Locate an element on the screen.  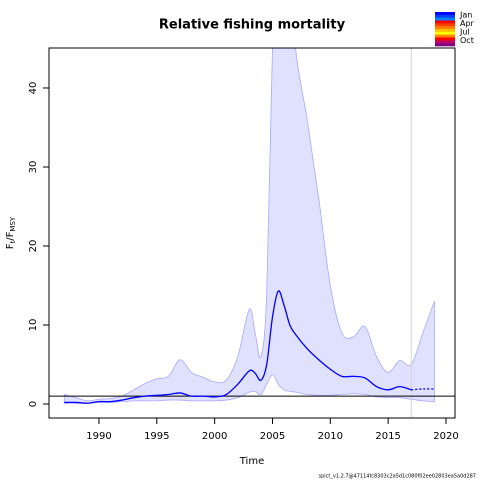
x-axis-label: Time is located at coordinates (251, 461).